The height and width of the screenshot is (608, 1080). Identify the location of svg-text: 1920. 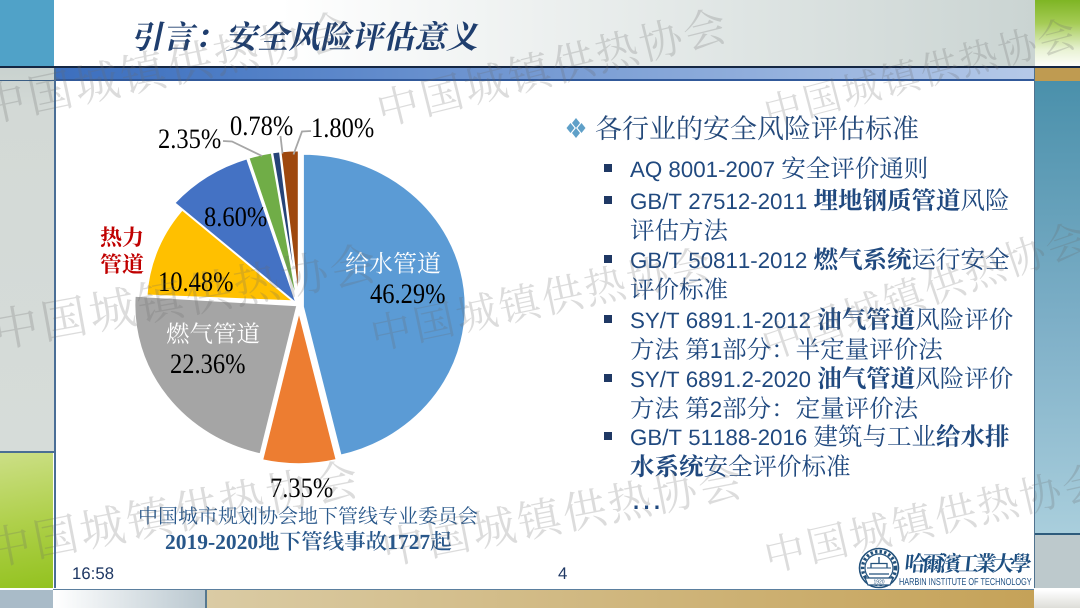
(878, 583).